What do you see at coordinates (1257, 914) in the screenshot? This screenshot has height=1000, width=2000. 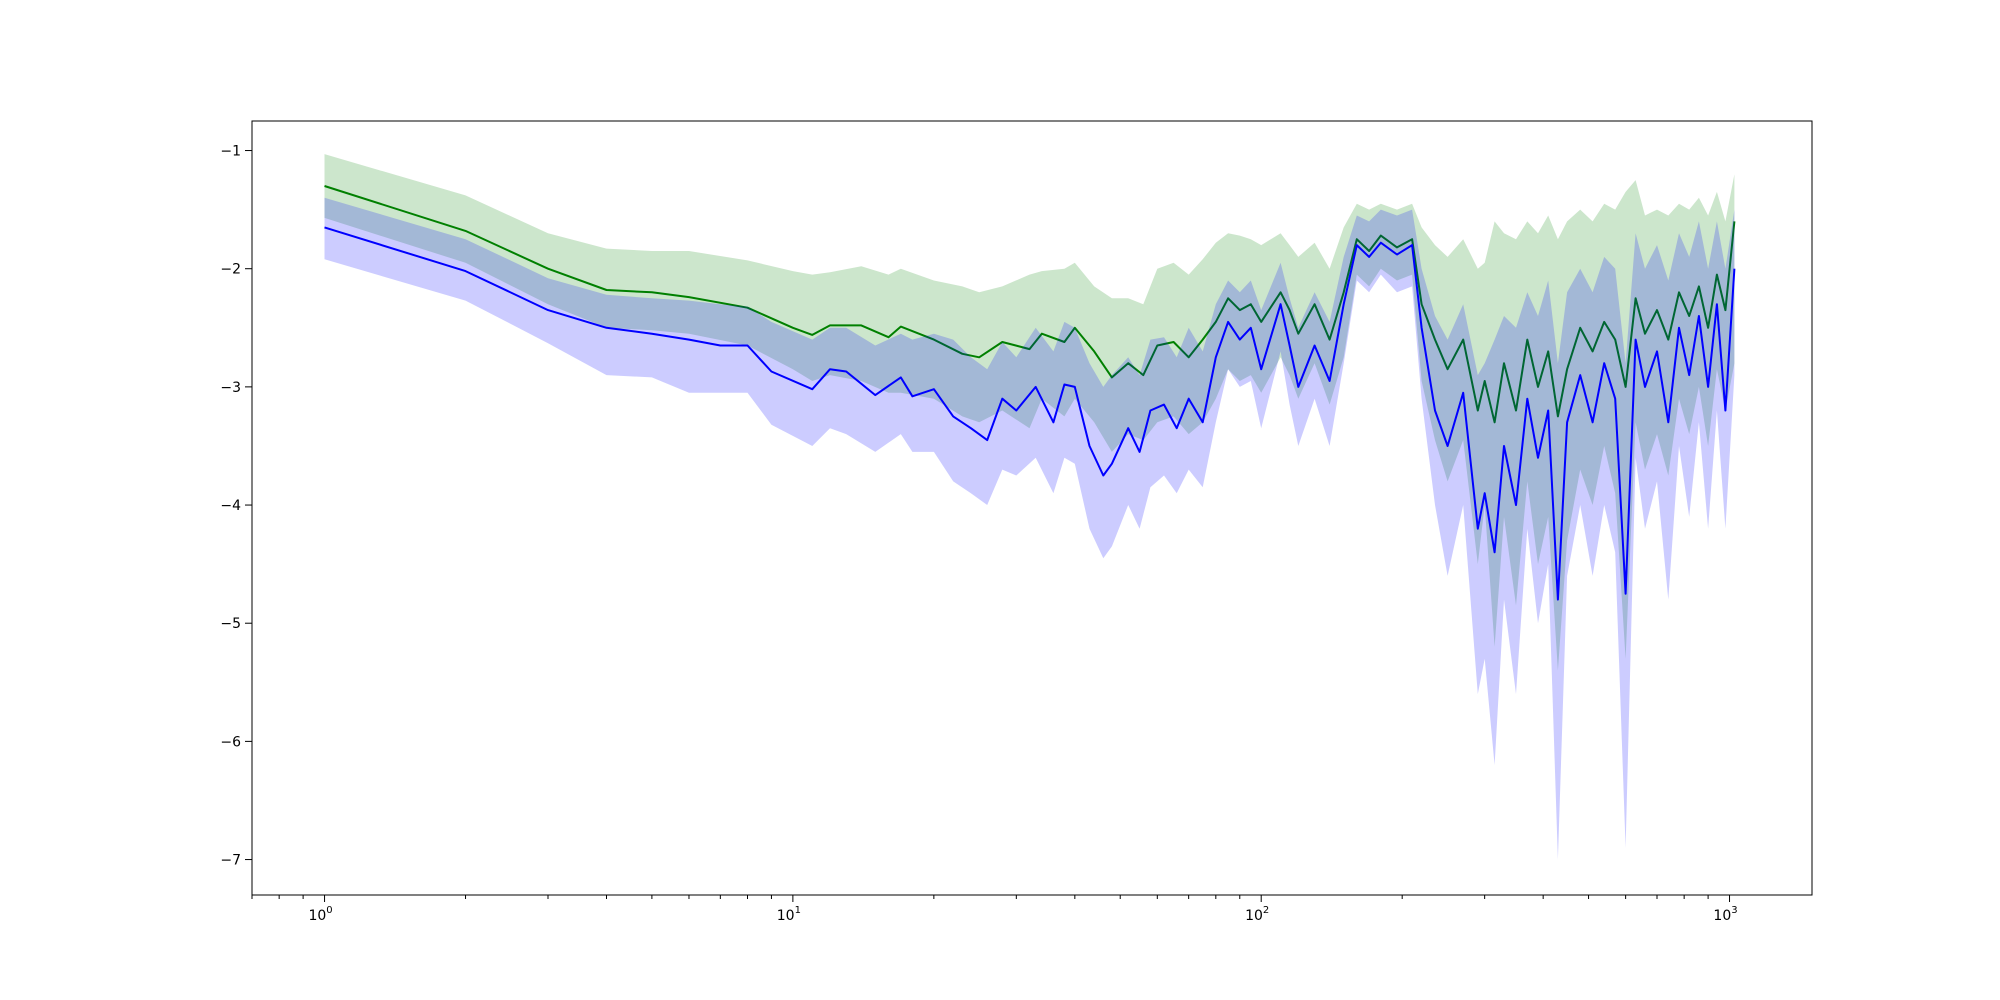 I see `x-tick-label: 10²` at bounding box center [1257, 914].